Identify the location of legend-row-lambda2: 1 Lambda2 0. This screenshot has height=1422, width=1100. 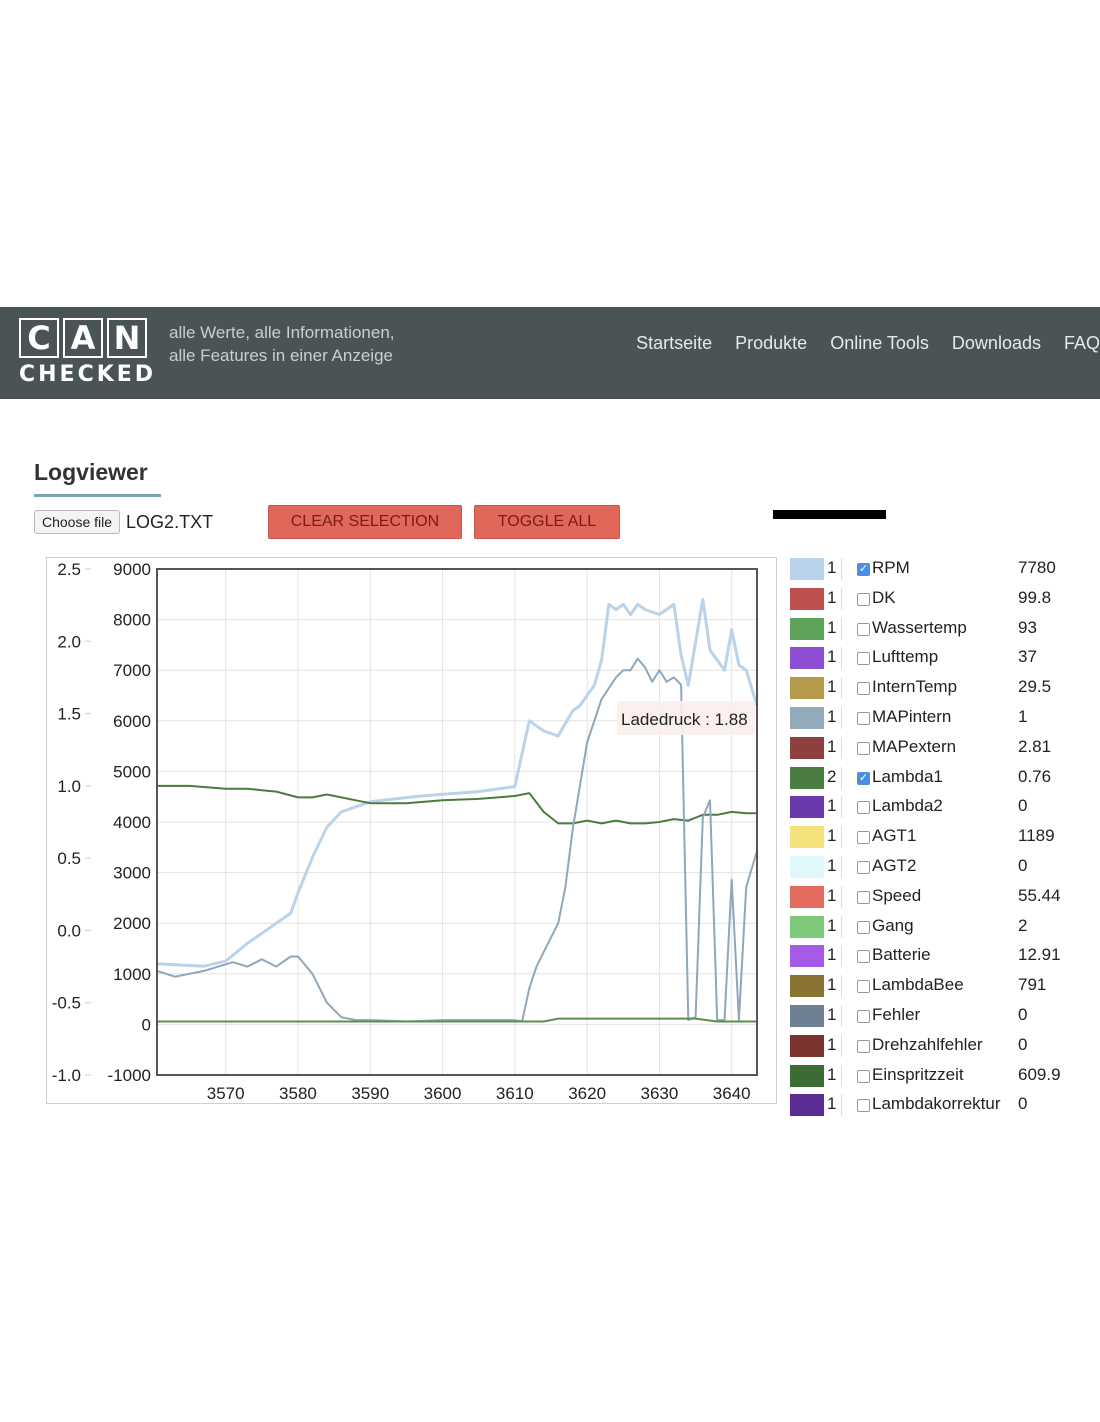
(945, 808).